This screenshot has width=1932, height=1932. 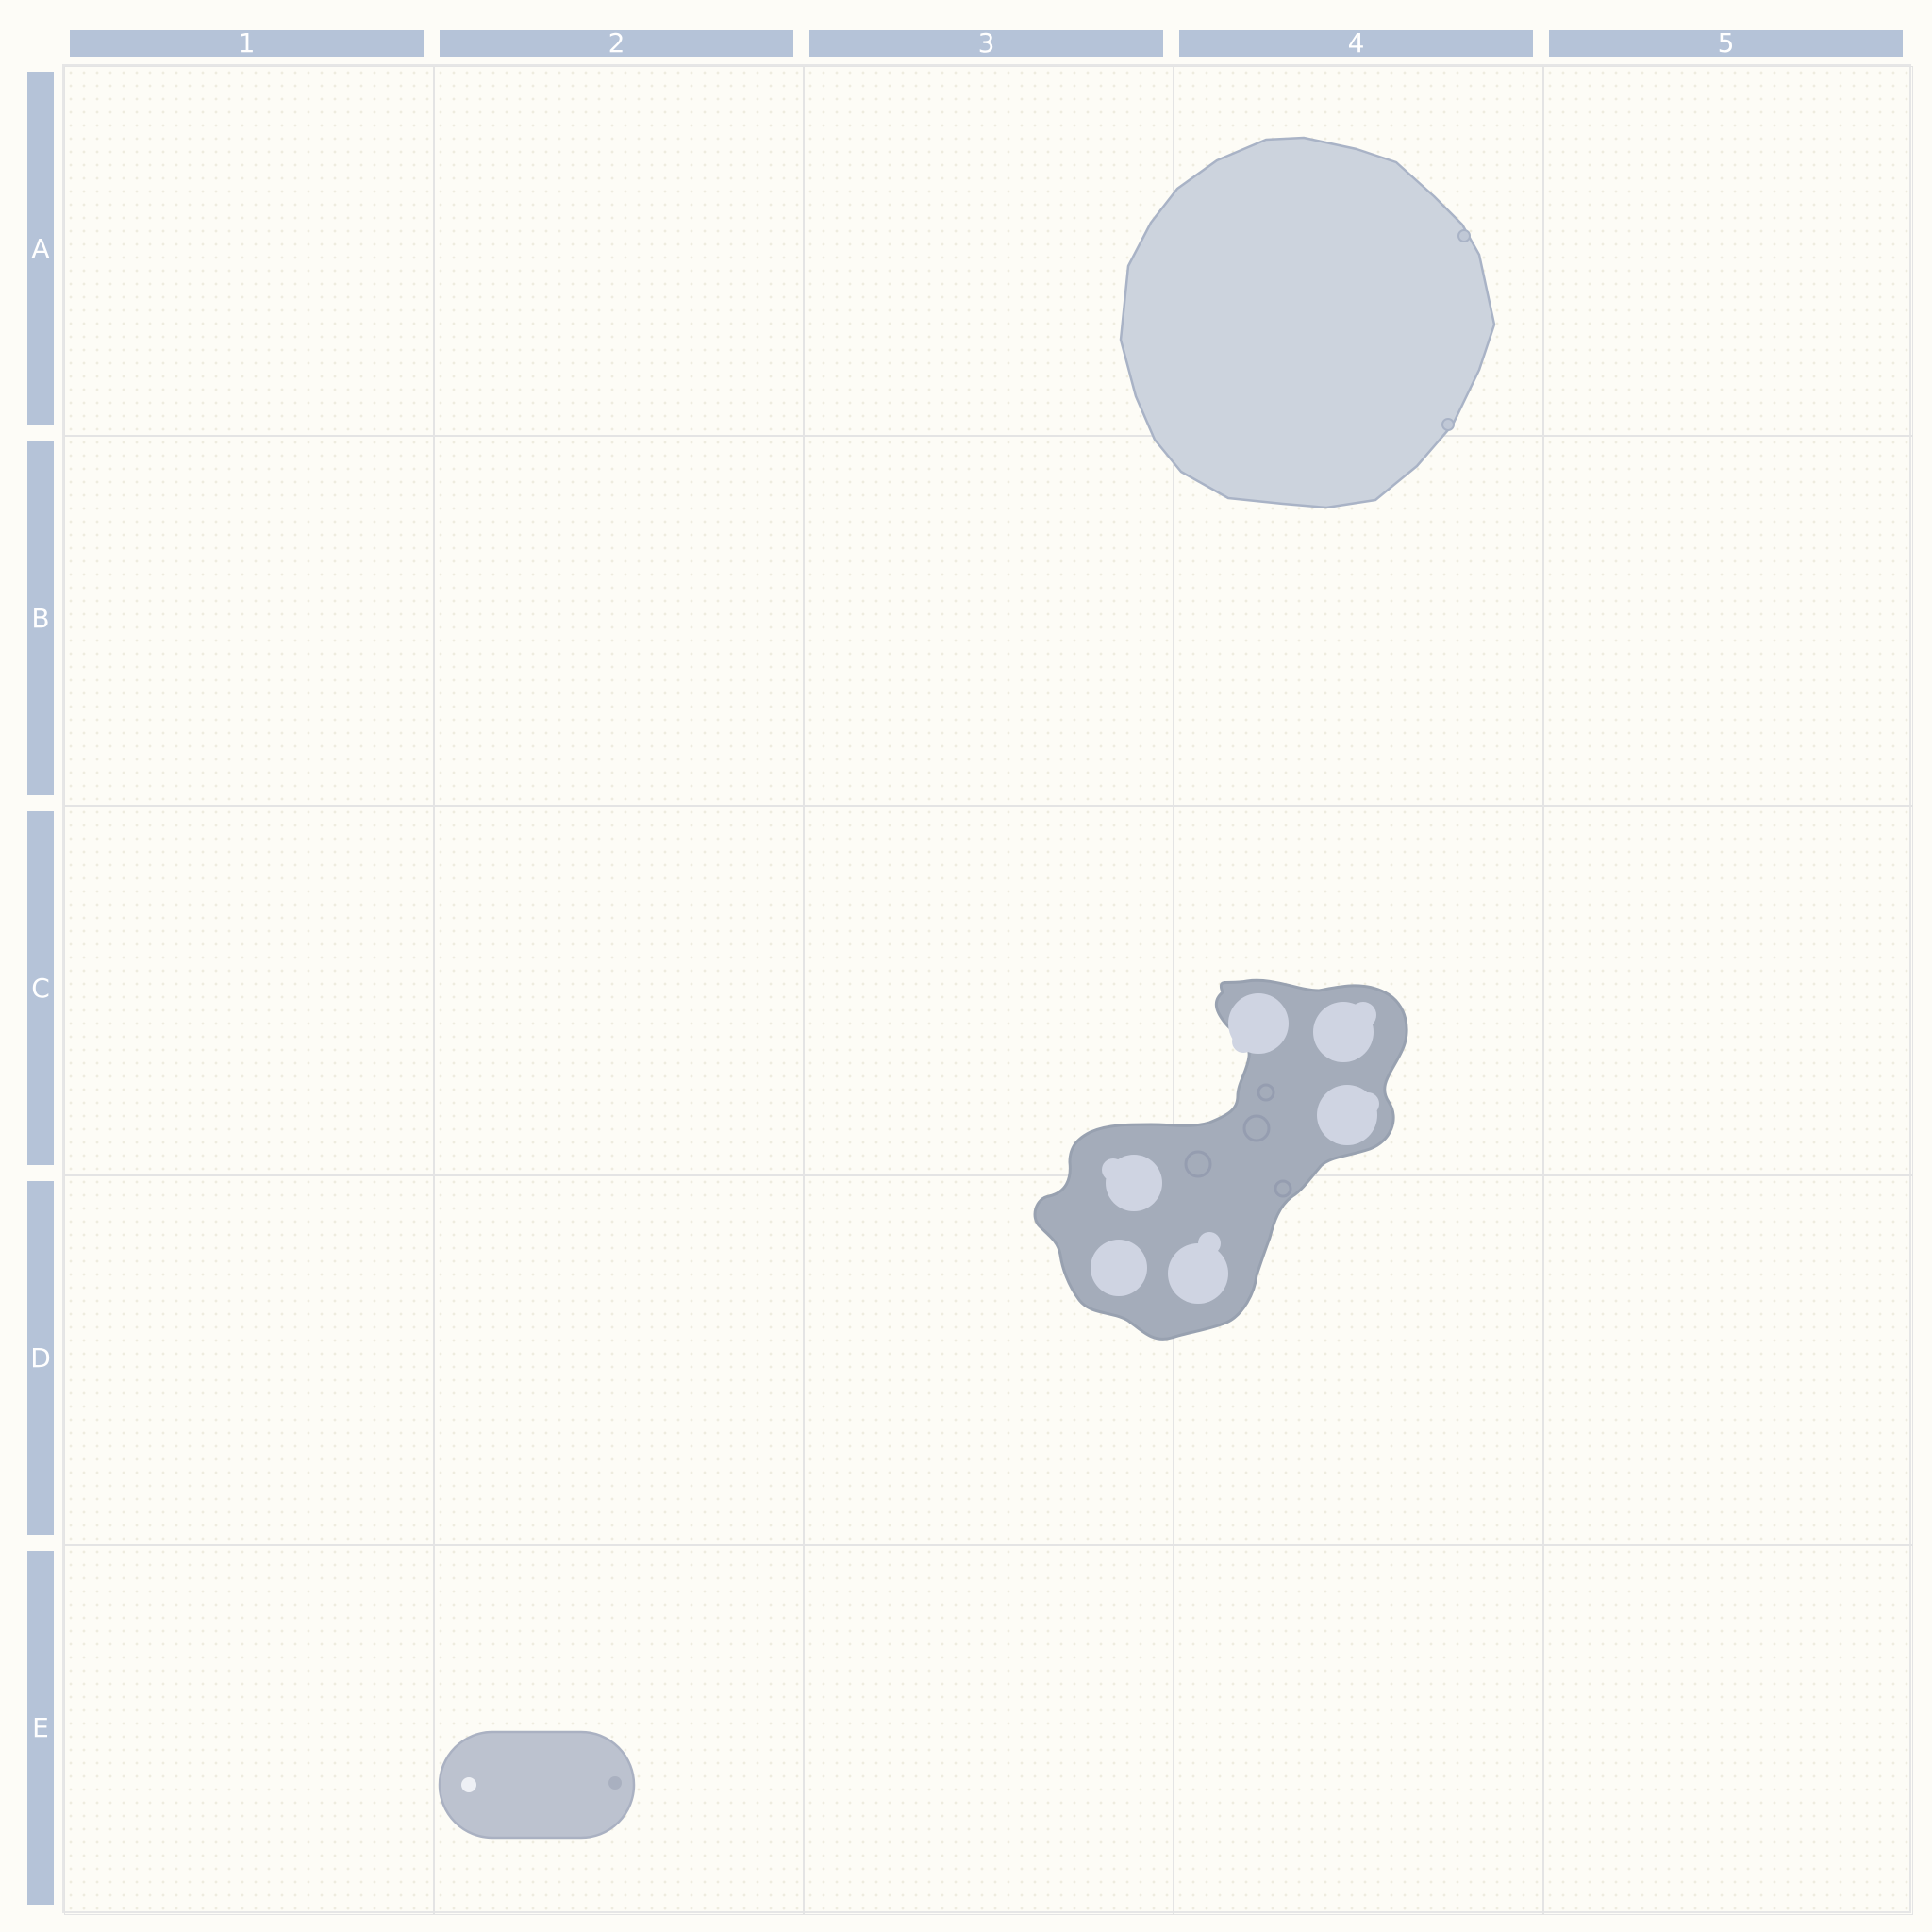 What do you see at coordinates (616, 43) in the screenshot?
I see `column-header-2: 2` at bounding box center [616, 43].